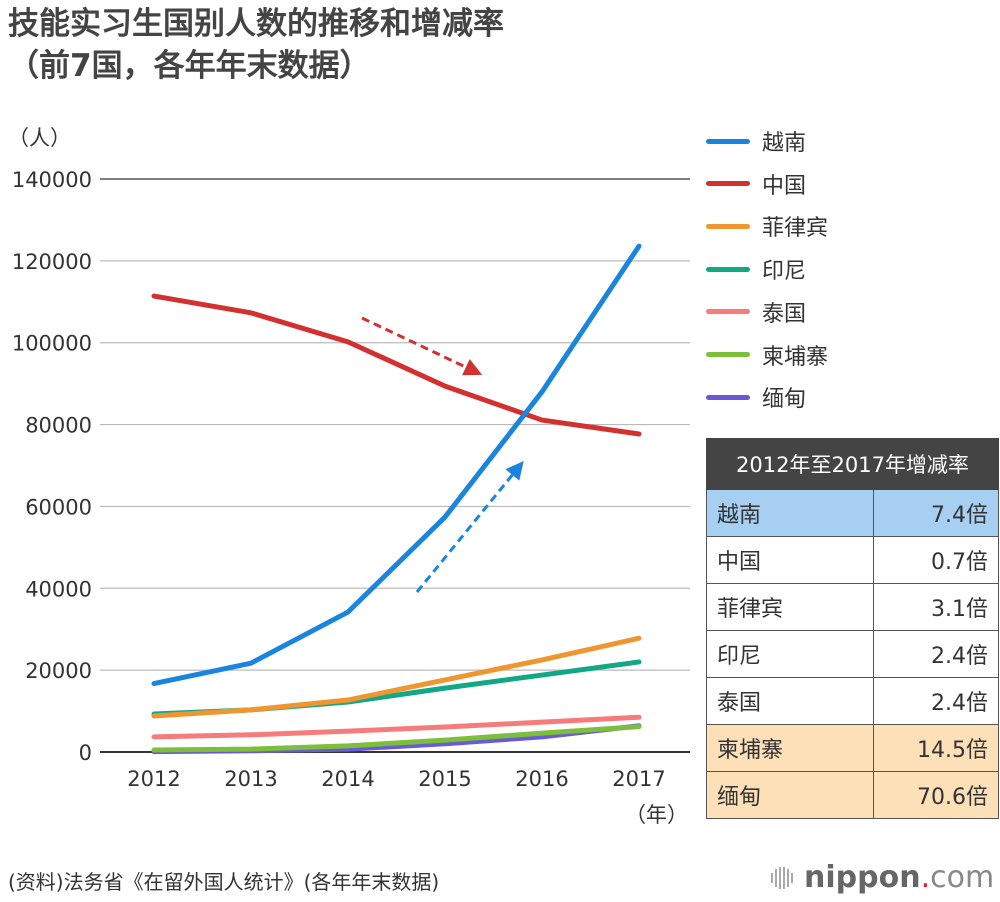  I want to click on legend-label: 中国, so click(784, 186).